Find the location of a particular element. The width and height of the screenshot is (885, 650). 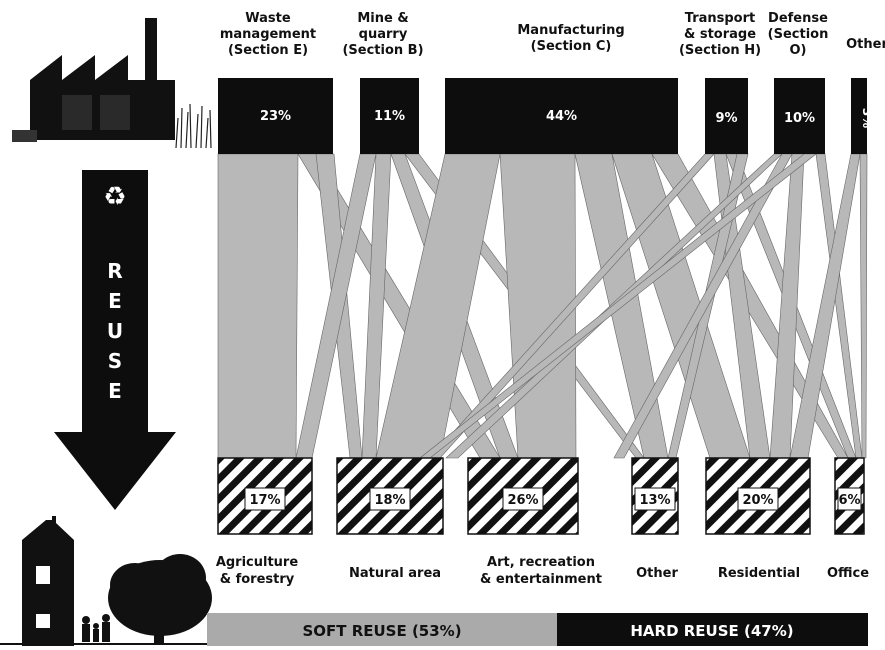

source-percent-waste: 23% is located at coordinates (275, 116).